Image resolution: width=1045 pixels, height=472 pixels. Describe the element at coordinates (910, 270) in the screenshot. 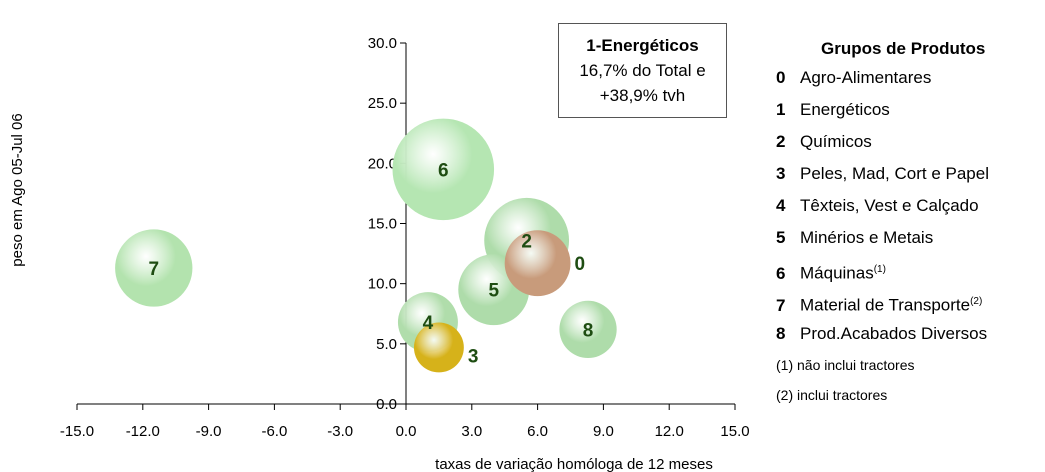

I see `legend-item-6: 6 Máquinas(1)` at that location.